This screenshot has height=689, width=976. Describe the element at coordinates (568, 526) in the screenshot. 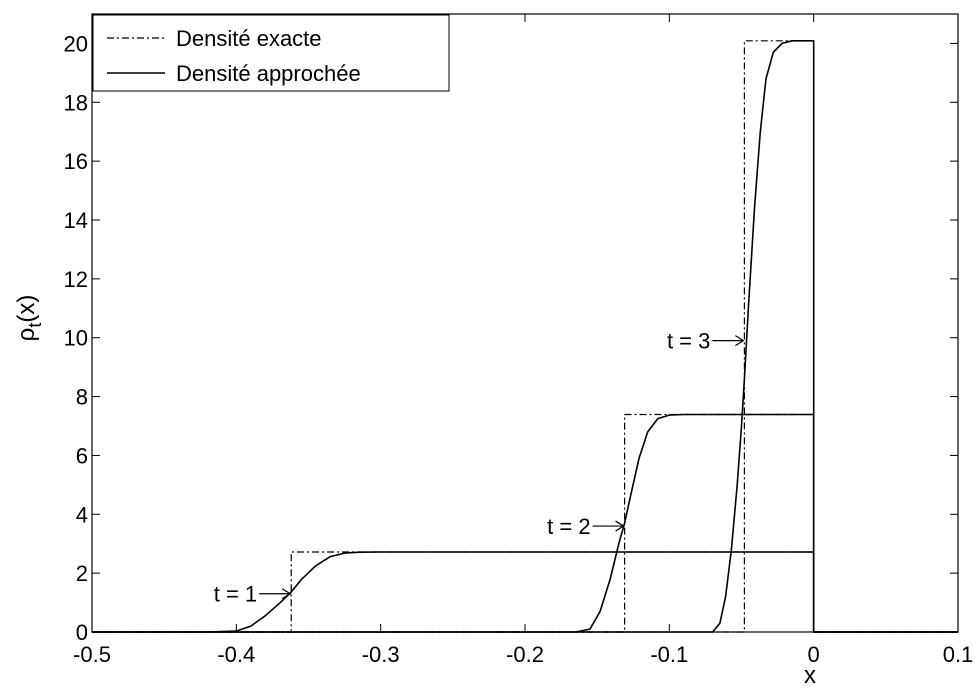

I see `annotation-label: t = 2` at that location.